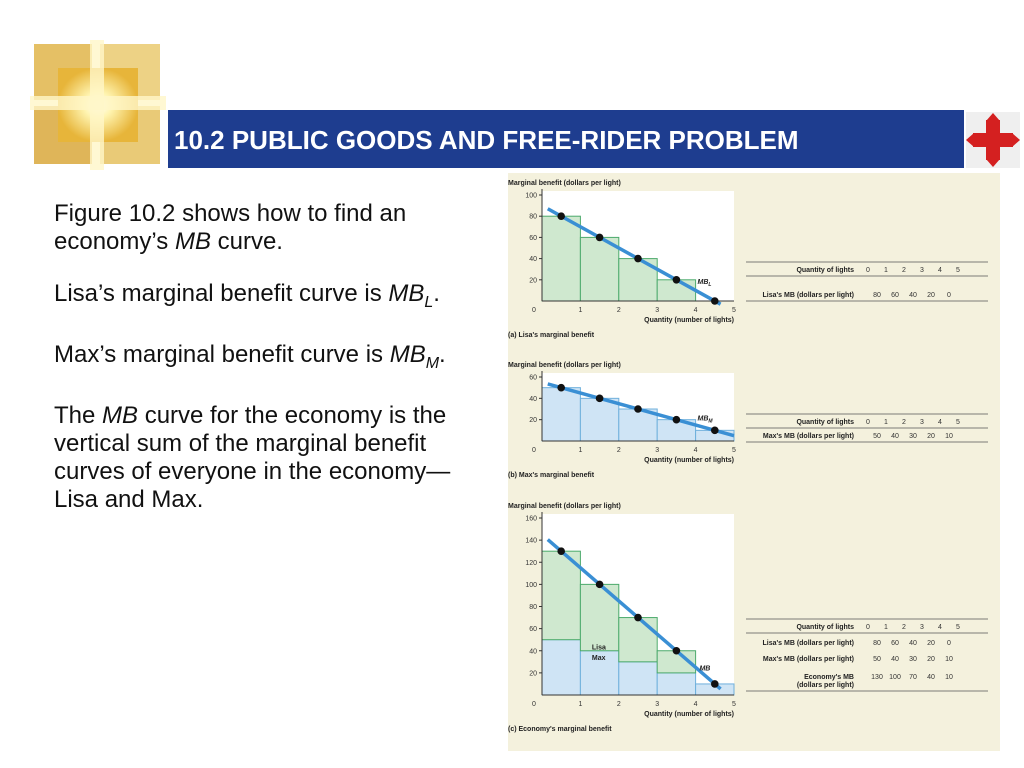 Image resolution: width=1024 pixels, height=768 pixels. What do you see at coordinates (531, 541) in the screenshot?
I see `y-tick-label: 140` at bounding box center [531, 541].